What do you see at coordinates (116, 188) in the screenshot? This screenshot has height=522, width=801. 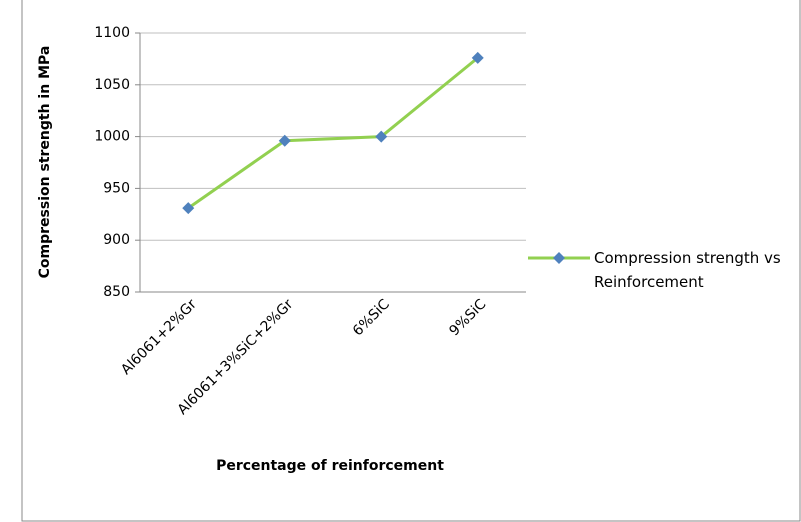 I see `y-tick-label: 950` at bounding box center [116, 188].